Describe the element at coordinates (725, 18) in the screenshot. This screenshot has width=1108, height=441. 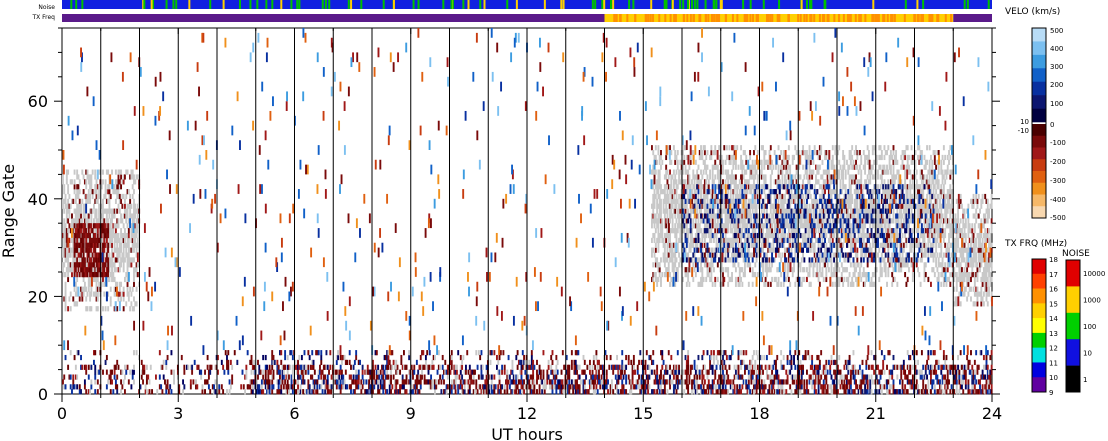
I see `txfreq-mark` at that location.